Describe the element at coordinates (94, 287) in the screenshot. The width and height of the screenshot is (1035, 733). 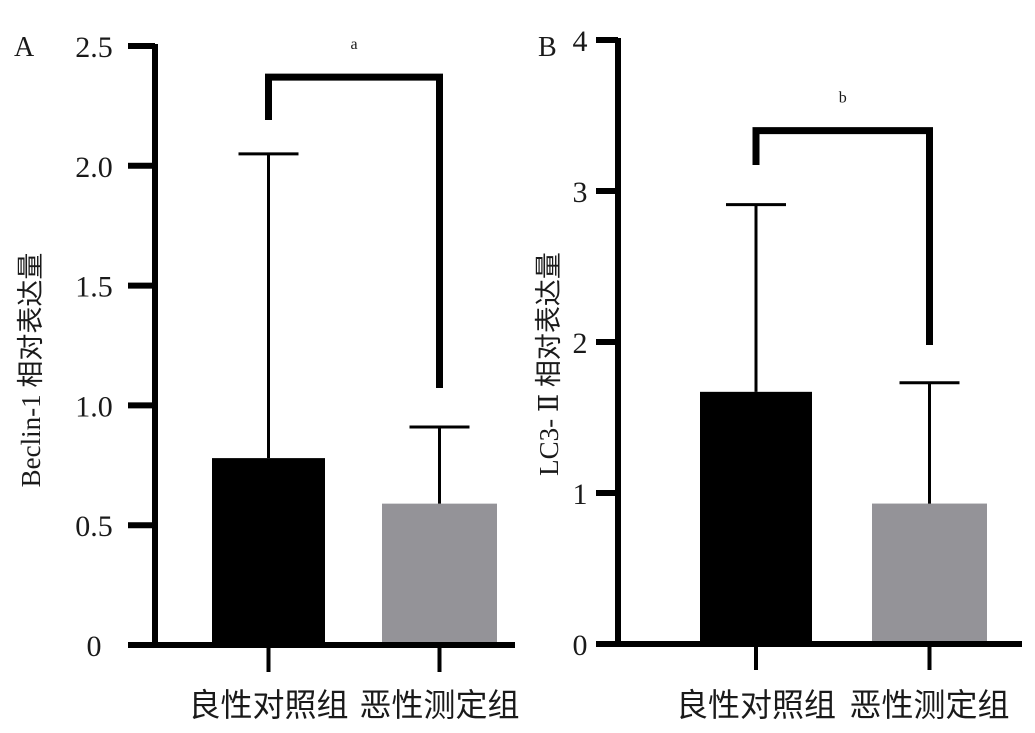
I see `y-tick-label: 1.5` at that location.